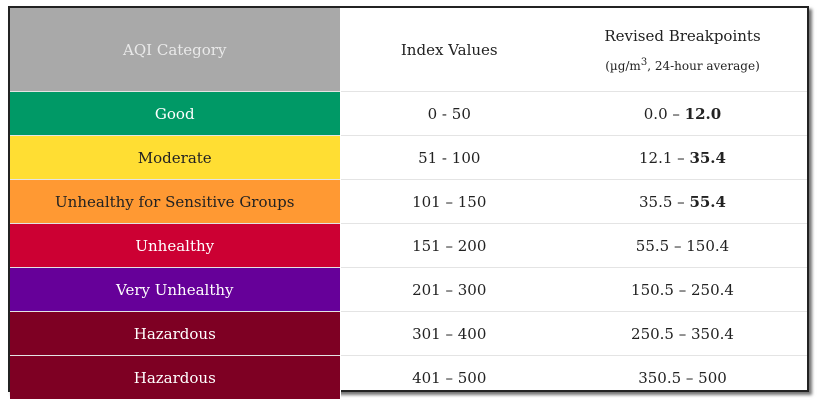 This screenshot has height=404, width=825. I want to click on unit-prefix: (µg/m, so click(623, 65).